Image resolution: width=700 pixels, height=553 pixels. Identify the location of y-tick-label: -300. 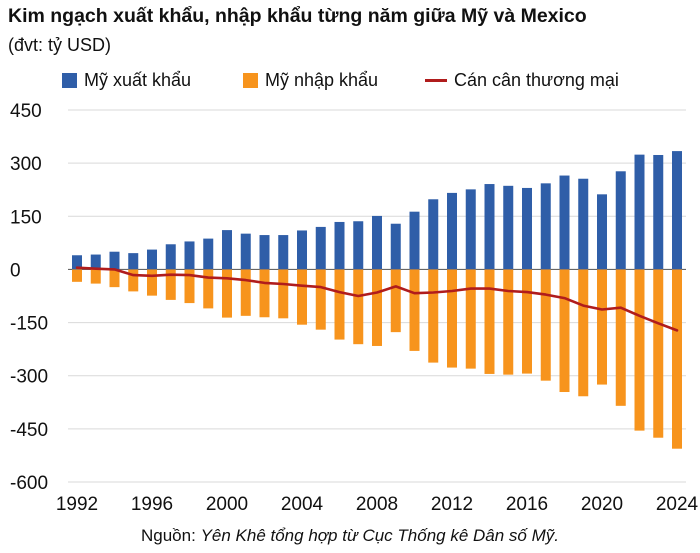
(29, 377).